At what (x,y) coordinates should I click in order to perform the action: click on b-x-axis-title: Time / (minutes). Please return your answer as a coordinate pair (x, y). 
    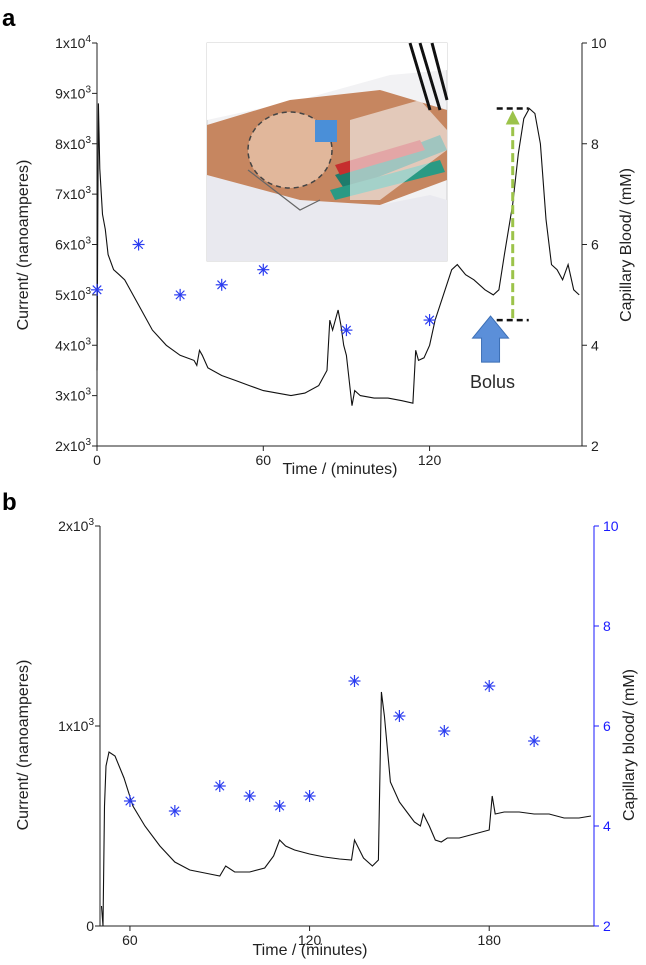
    Looking at the image, I should click on (310, 950).